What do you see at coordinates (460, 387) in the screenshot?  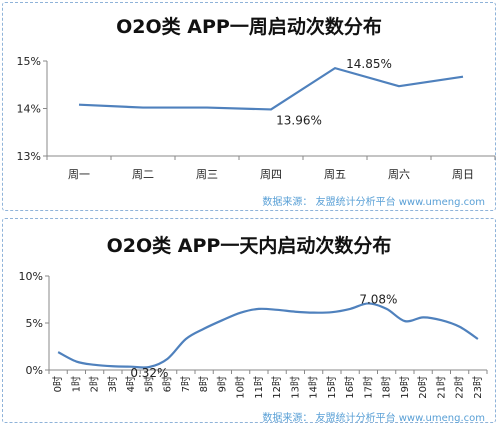 I see `x-tick-label: 22时` at bounding box center [460, 387].